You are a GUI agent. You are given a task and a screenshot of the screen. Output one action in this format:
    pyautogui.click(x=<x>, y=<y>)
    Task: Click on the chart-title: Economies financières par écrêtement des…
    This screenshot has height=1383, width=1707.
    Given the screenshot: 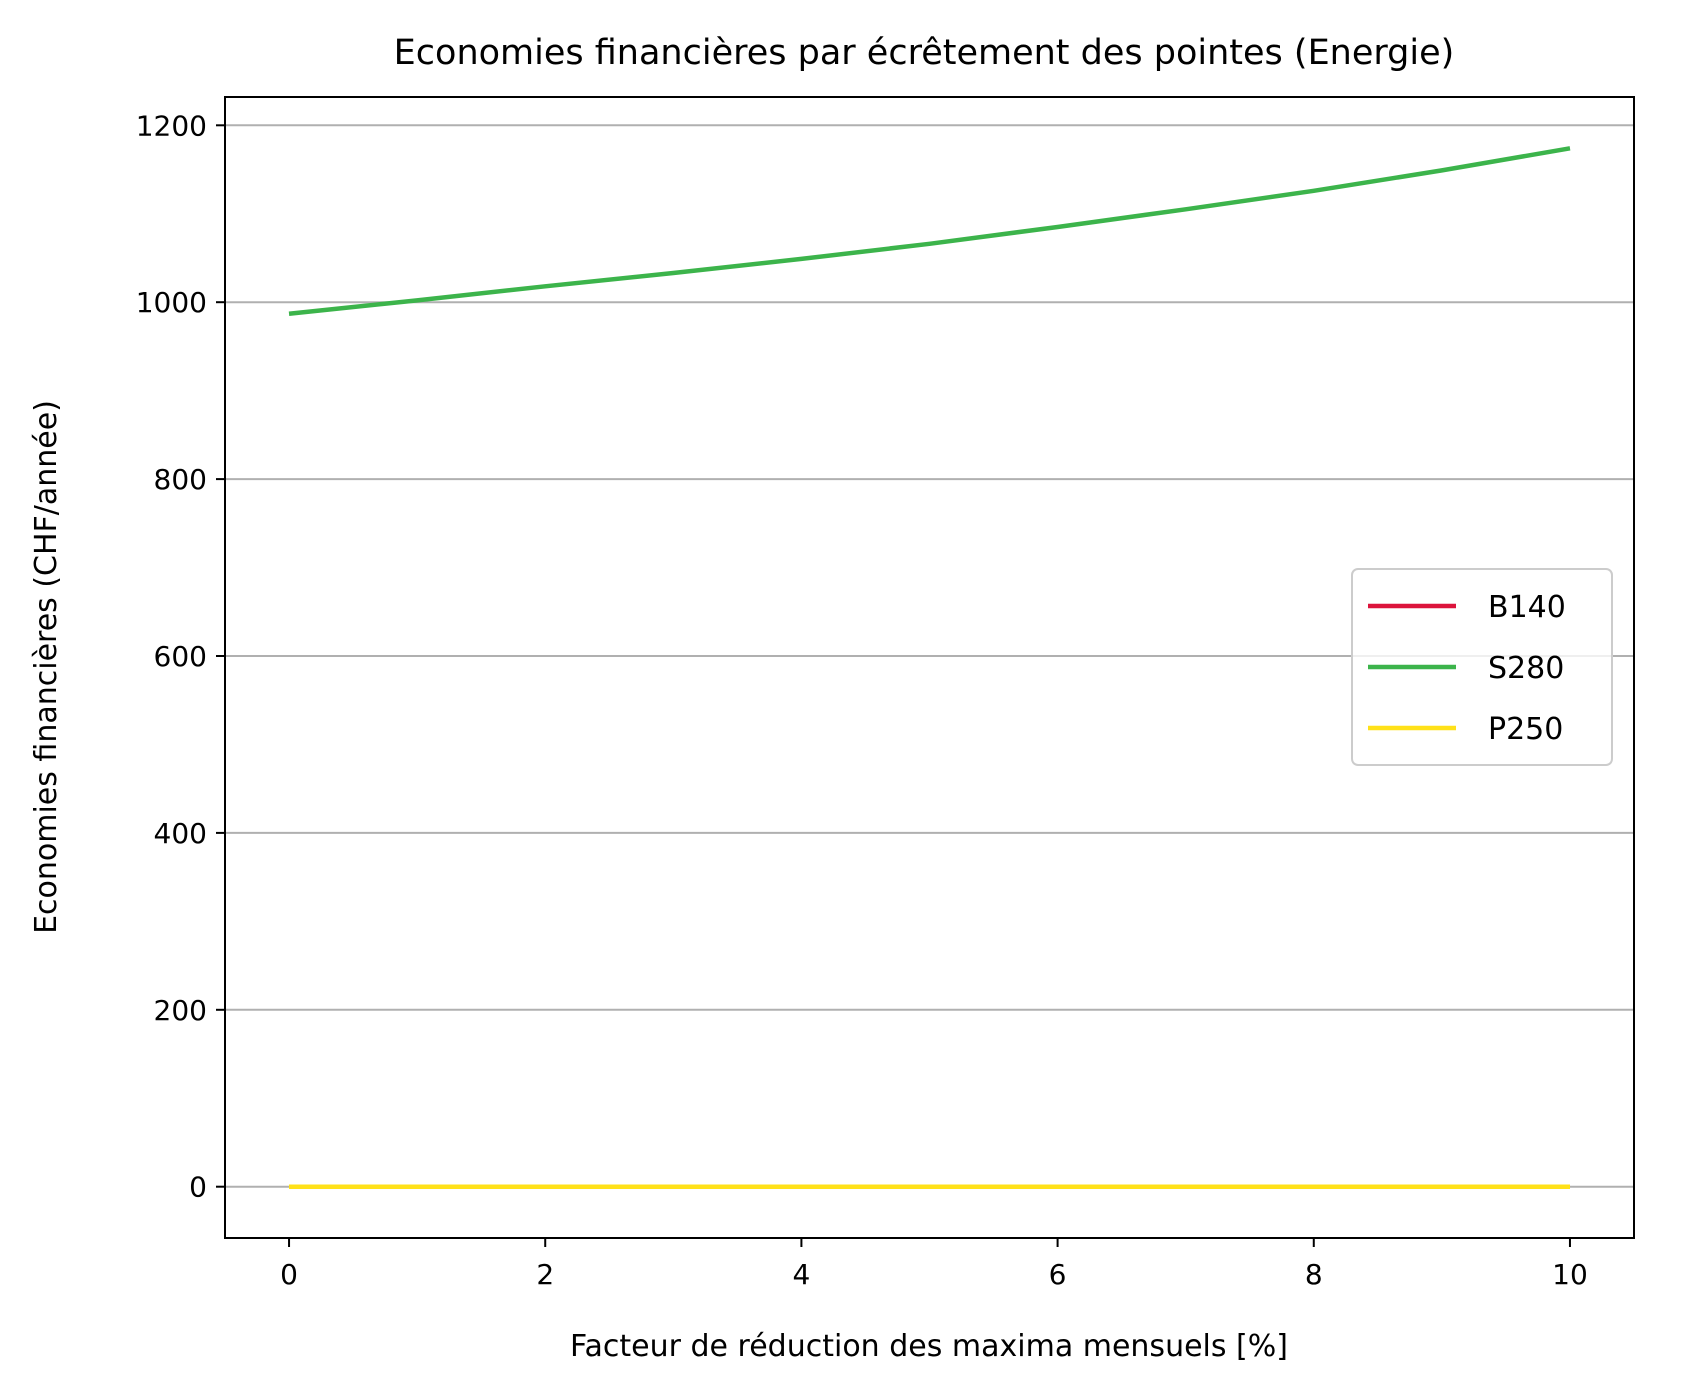 What is the action you would take?
    pyautogui.click(x=924, y=53)
    